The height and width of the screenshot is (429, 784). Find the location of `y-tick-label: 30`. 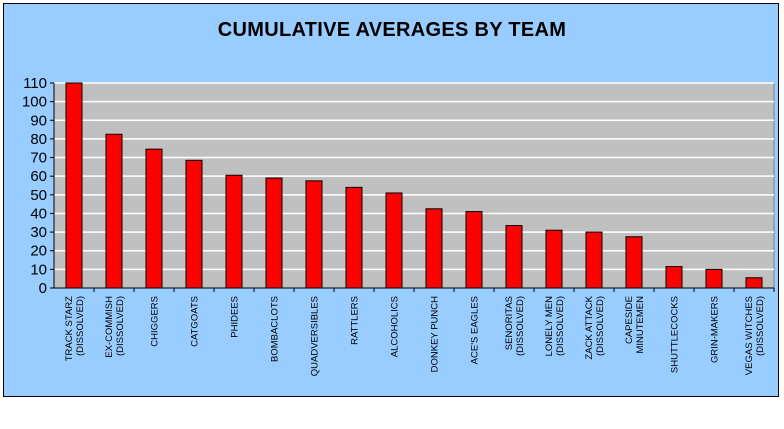

y-tick-label: 30 is located at coordinates (38, 232).